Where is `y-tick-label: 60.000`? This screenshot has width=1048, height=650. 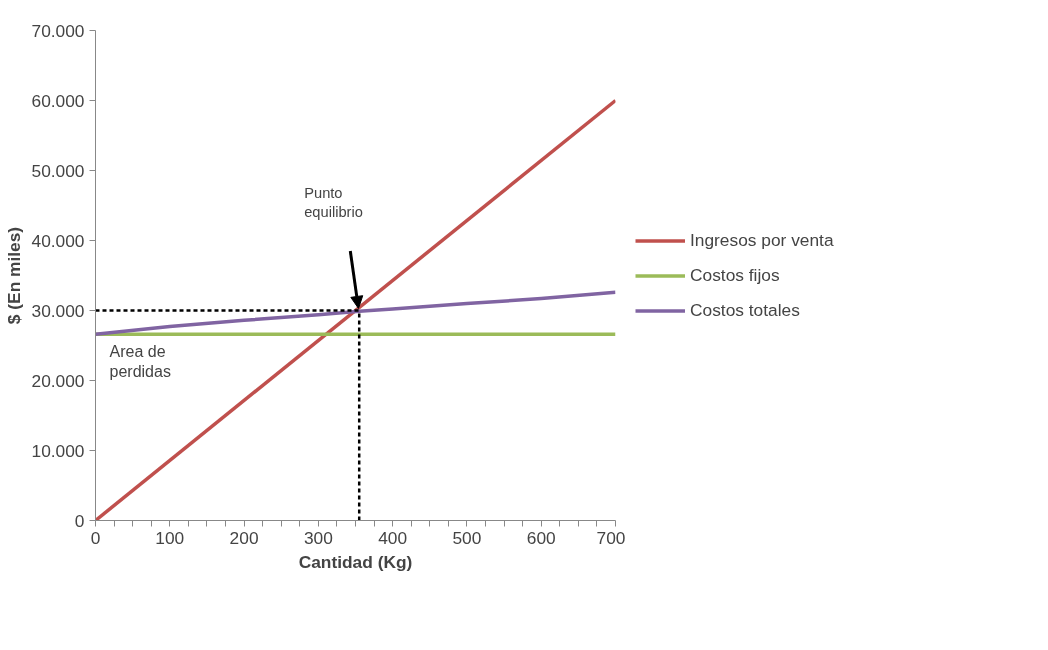
y-tick-label: 60.000 is located at coordinates (58, 100).